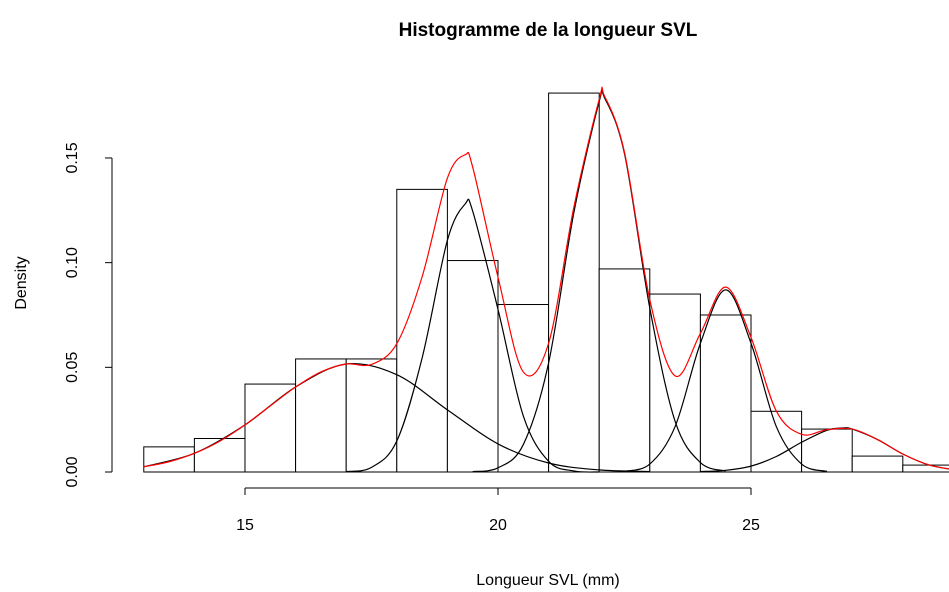  What do you see at coordinates (21, 282) in the screenshot?
I see `y-axis-label: Density` at bounding box center [21, 282].